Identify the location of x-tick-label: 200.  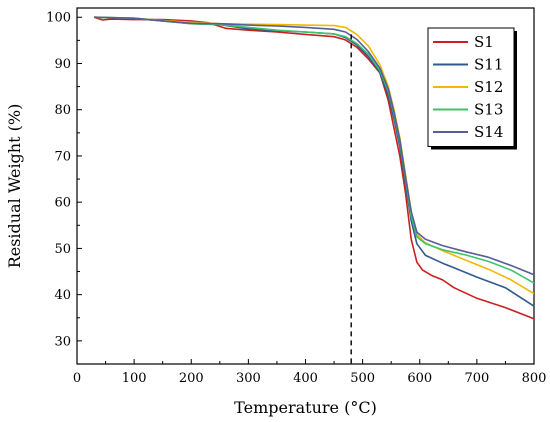
(191, 378).